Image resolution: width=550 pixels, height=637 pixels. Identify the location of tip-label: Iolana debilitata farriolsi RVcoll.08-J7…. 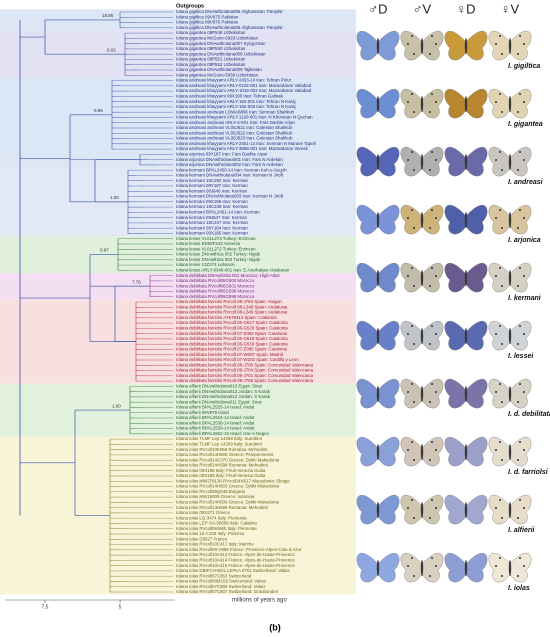
(245, 380).